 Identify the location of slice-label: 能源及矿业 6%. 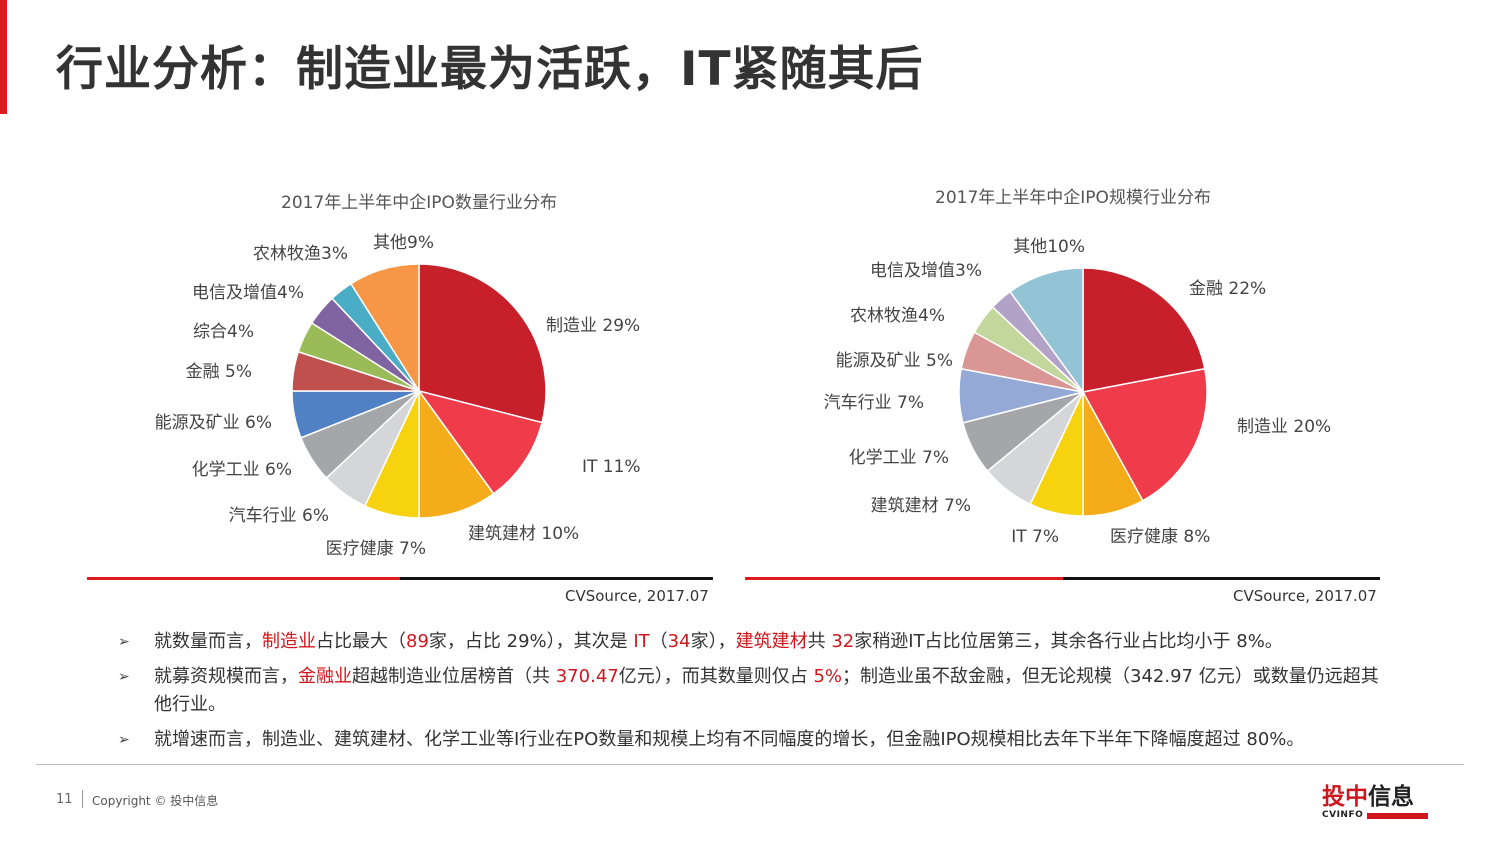
(213, 423).